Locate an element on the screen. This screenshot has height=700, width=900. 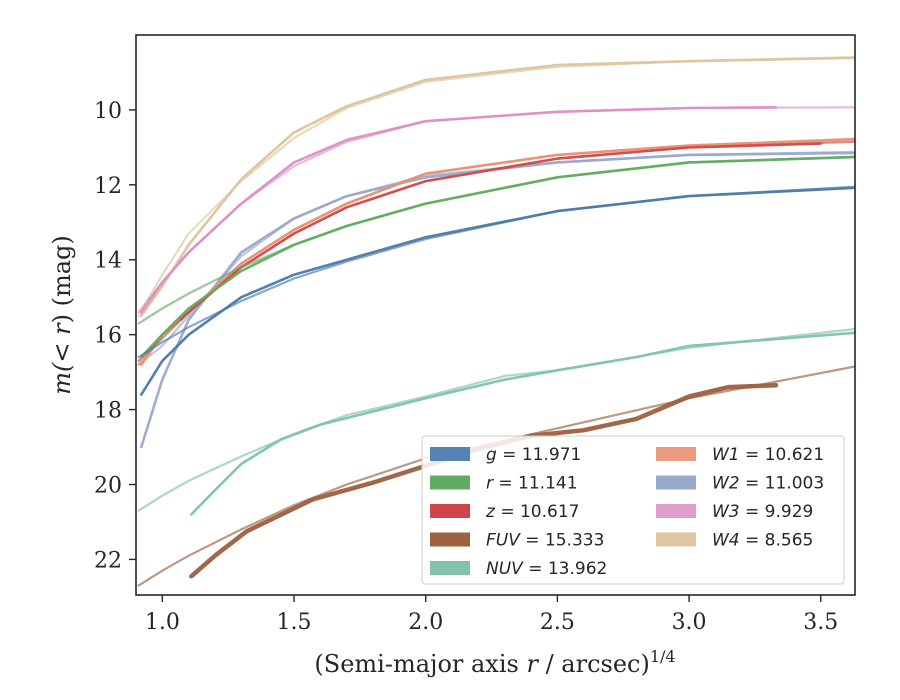
legend-item-w1: W1 = 10.621 is located at coordinates (740, 455).